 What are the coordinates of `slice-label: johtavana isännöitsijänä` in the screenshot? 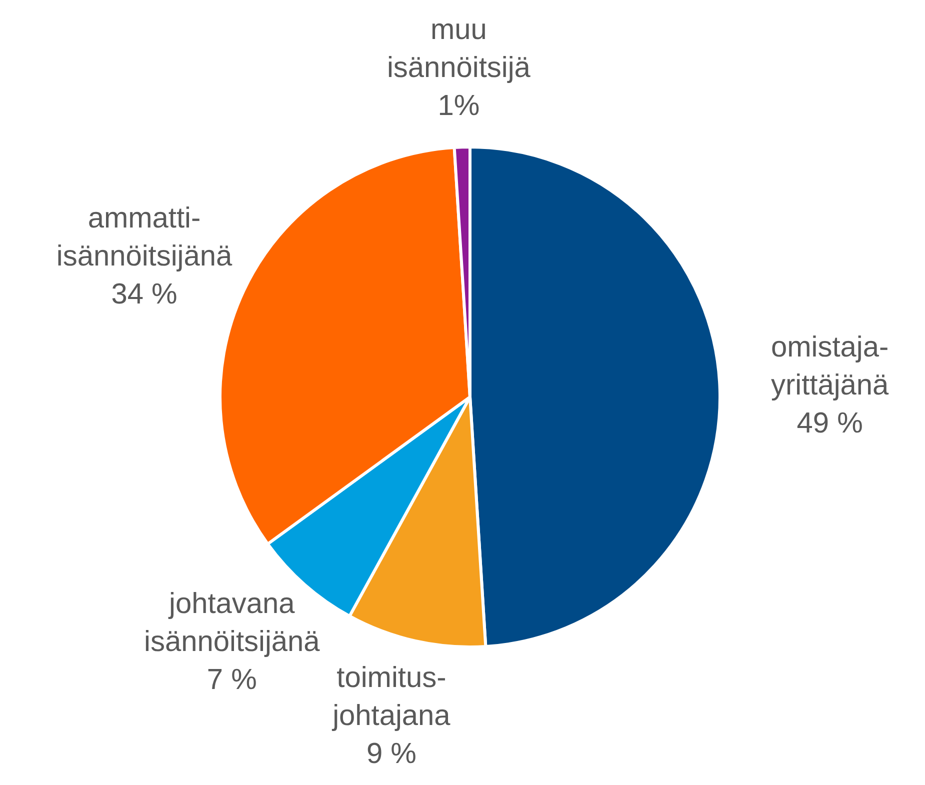 It's located at (232, 623).